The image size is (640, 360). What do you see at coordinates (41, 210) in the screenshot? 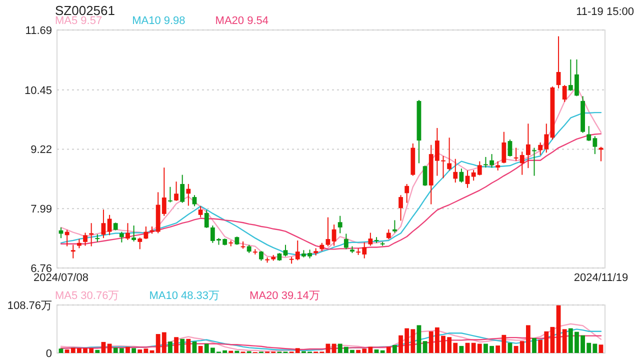
I see `y-tick-label: 7.99` at bounding box center [41, 210].